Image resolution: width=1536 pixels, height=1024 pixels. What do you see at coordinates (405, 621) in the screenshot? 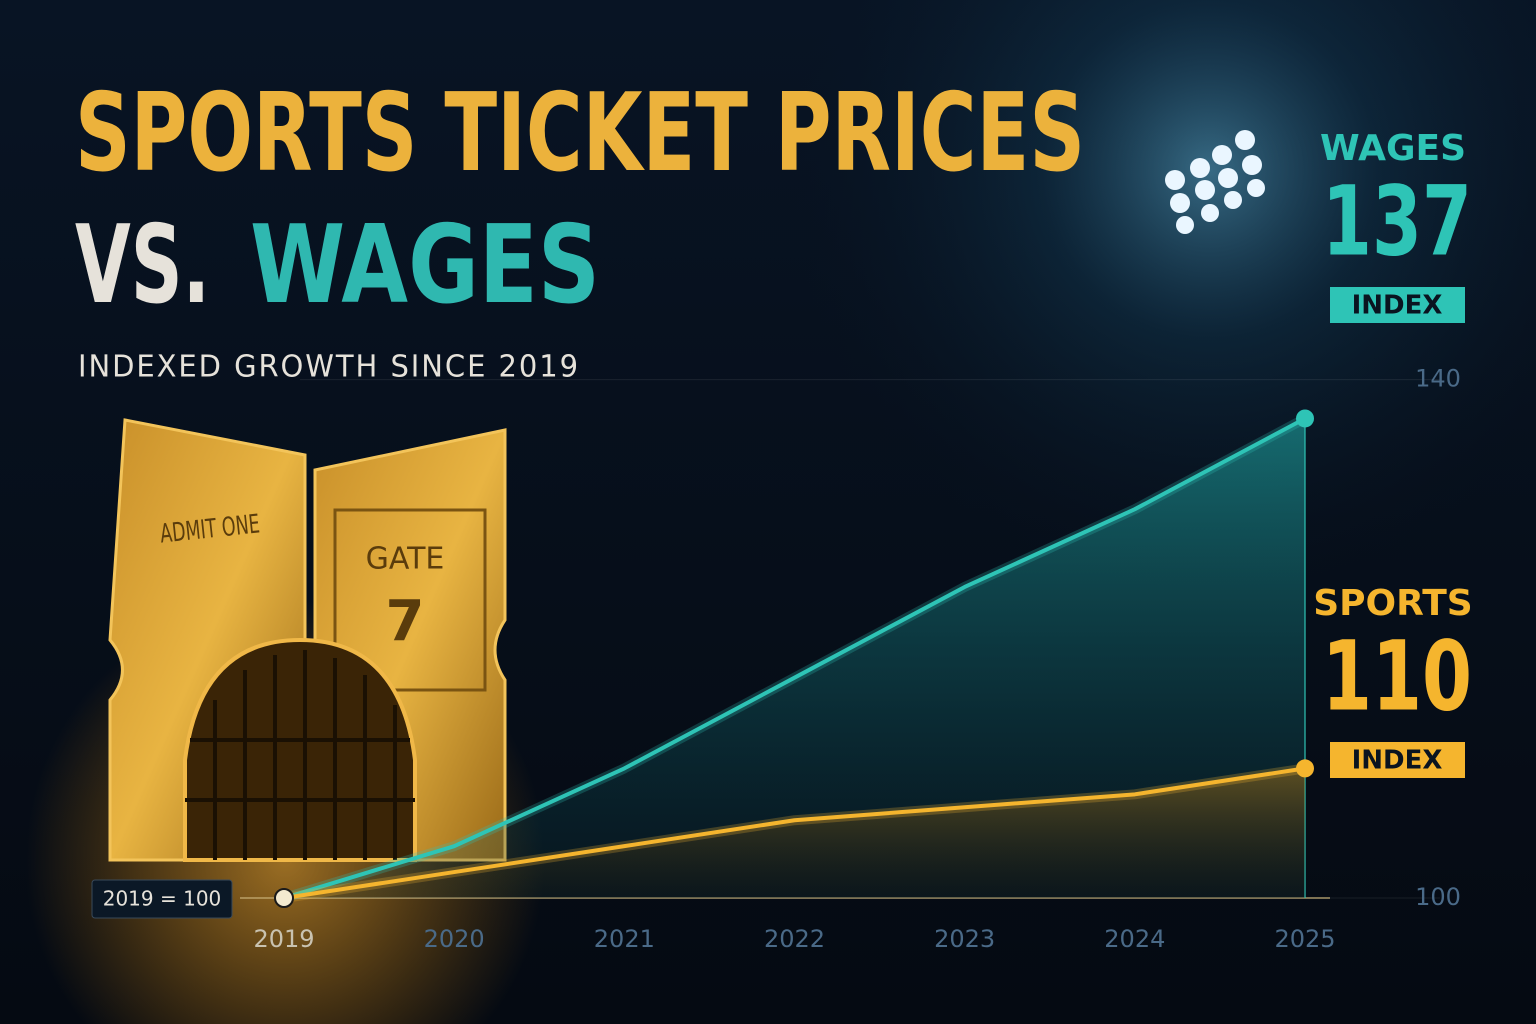
I see `ticket-text: 7` at bounding box center [405, 621].